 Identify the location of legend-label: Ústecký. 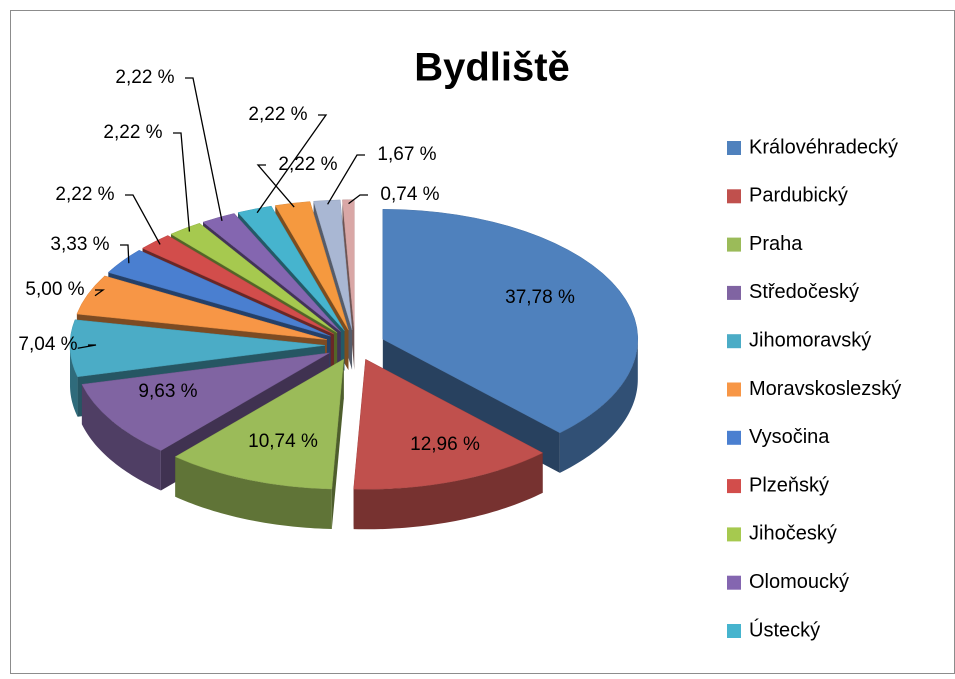
(784, 629).